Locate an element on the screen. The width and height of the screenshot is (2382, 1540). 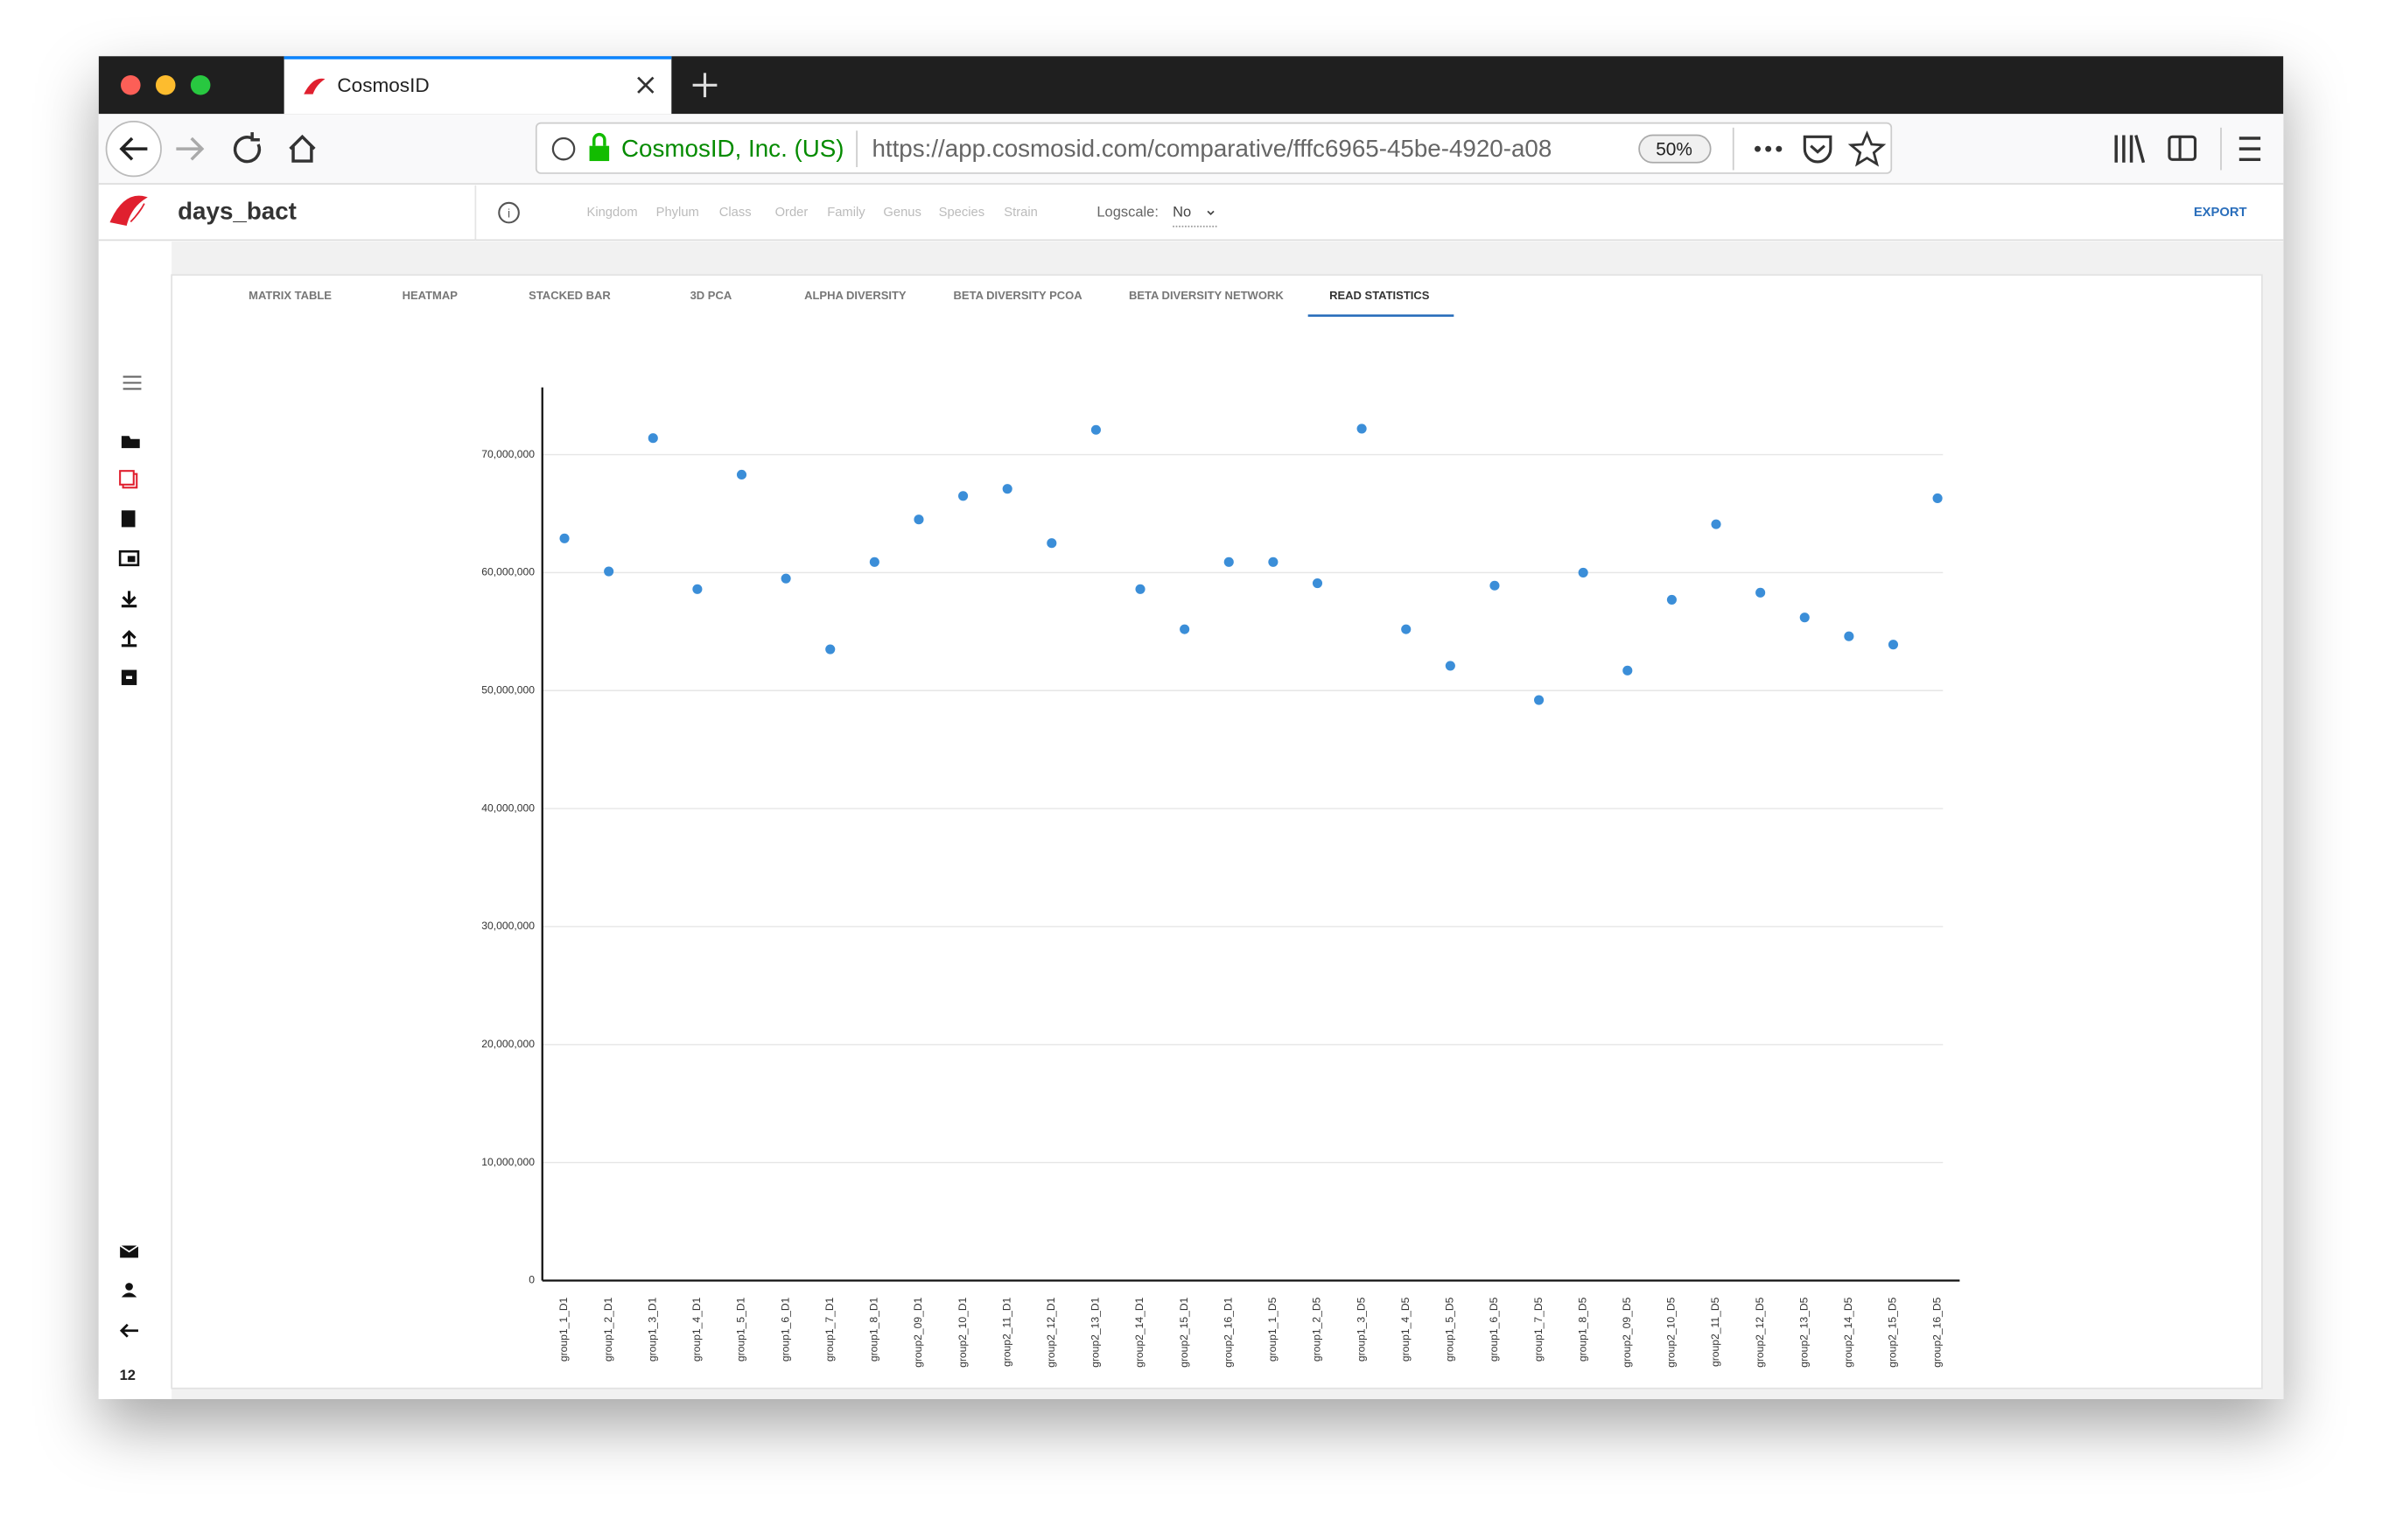
tab-close is located at coordinates (646, 85).